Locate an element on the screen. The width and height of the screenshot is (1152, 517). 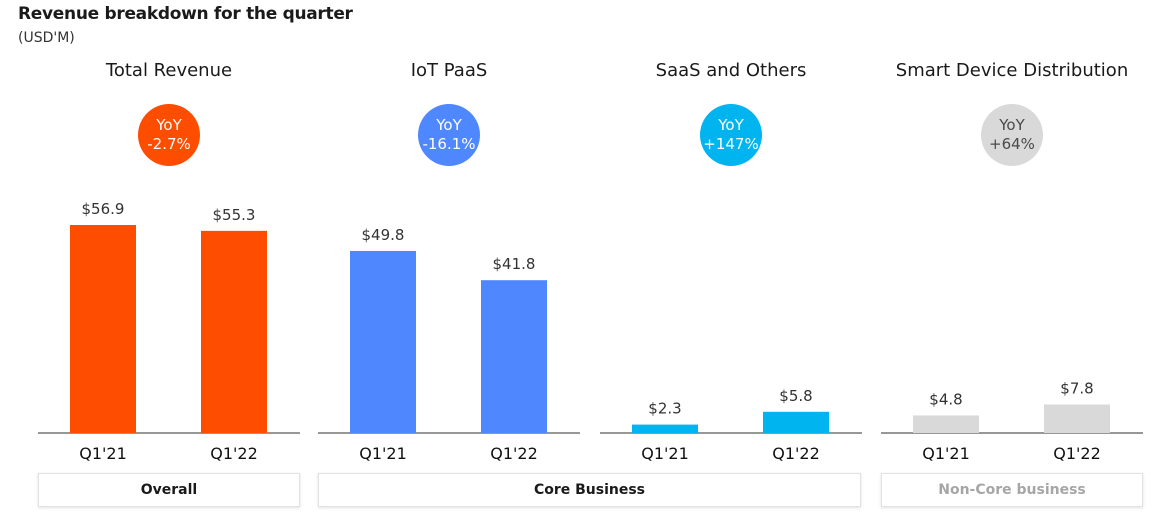
tick-label-smart-device-distribution-0: Q1'21 is located at coordinates (946, 453).